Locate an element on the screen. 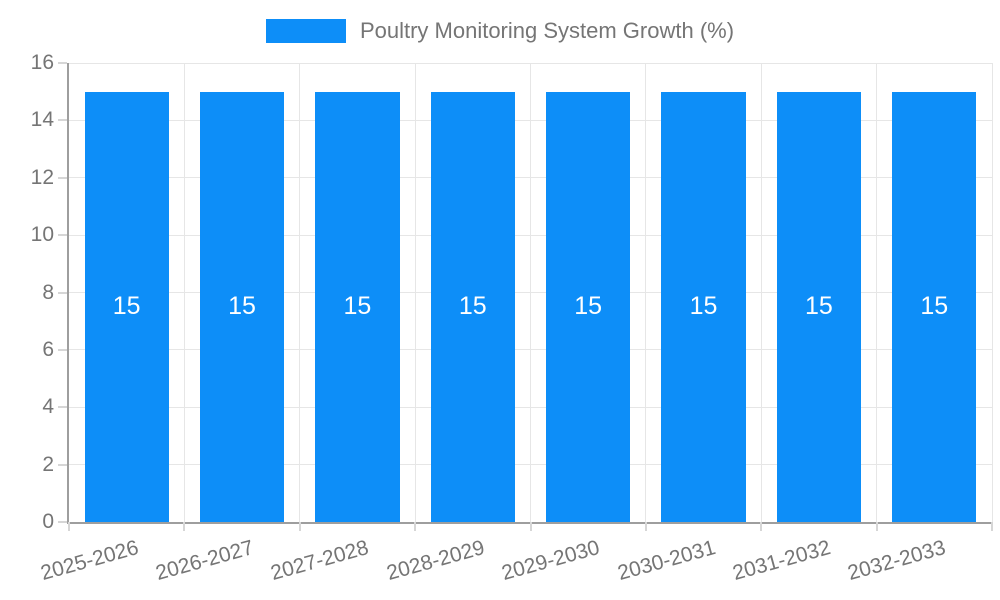 This screenshot has height=600, width=1000. y-axis-label: 6 is located at coordinates (48, 349).